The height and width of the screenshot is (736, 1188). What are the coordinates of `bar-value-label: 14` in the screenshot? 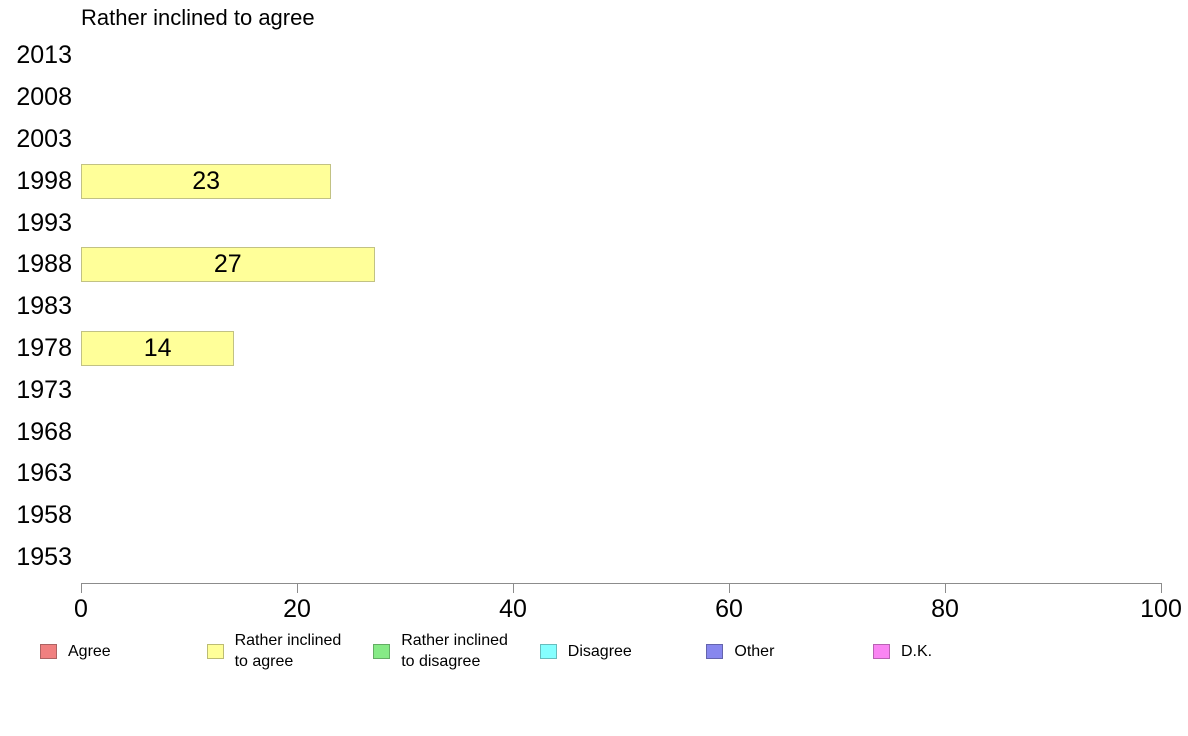 It's located at (157, 347).